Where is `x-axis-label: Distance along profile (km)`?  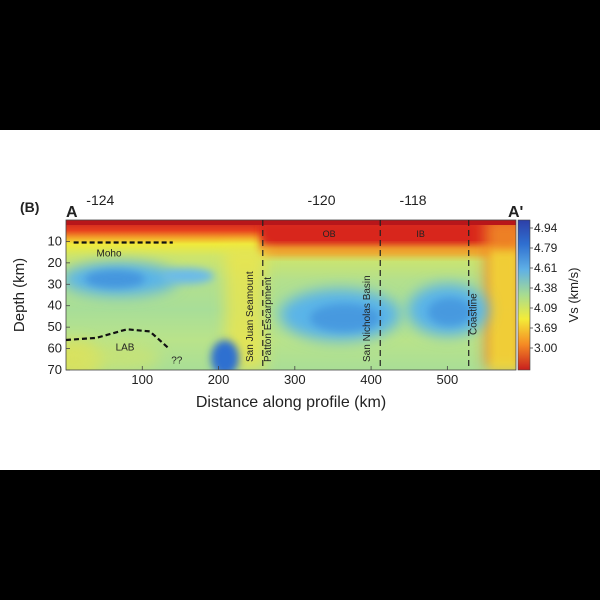
x-axis-label: Distance along profile (km) is located at coordinates (291, 402).